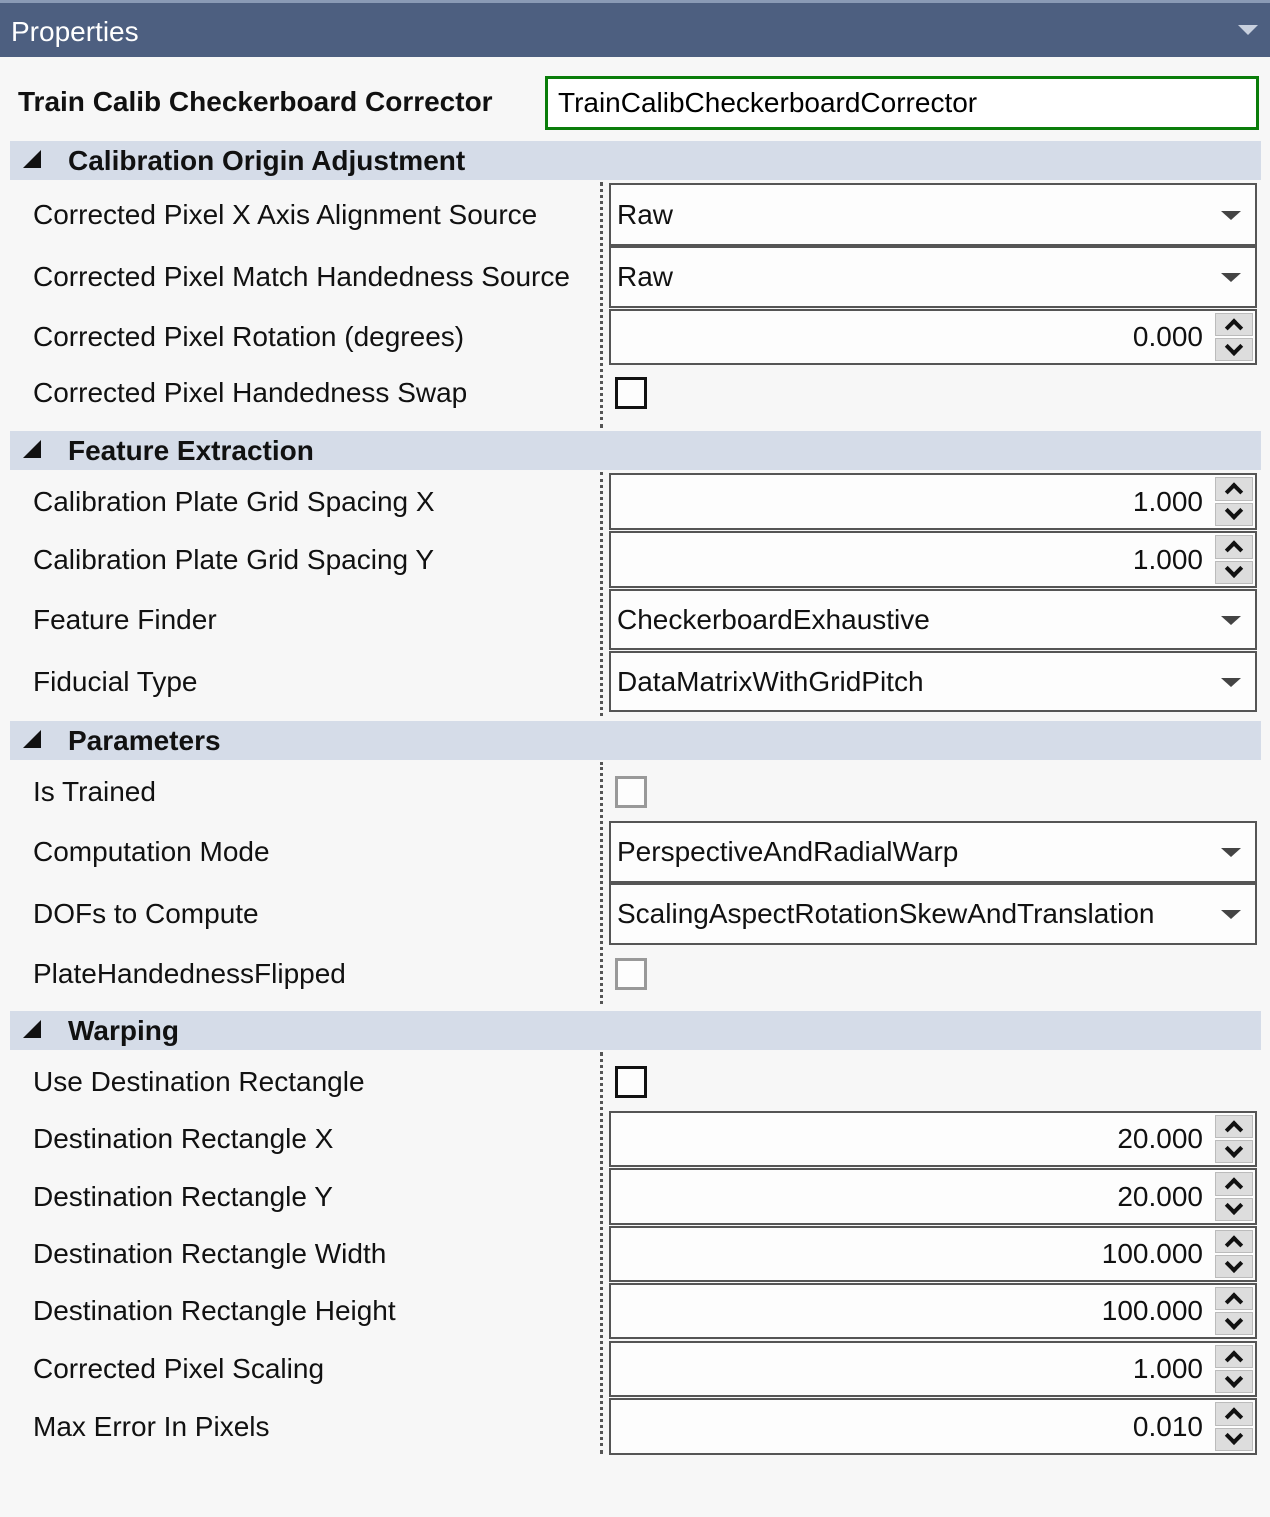  Describe the element at coordinates (115, 681) in the screenshot. I see `property-label-fiducial-type: Fiducial Type` at that location.